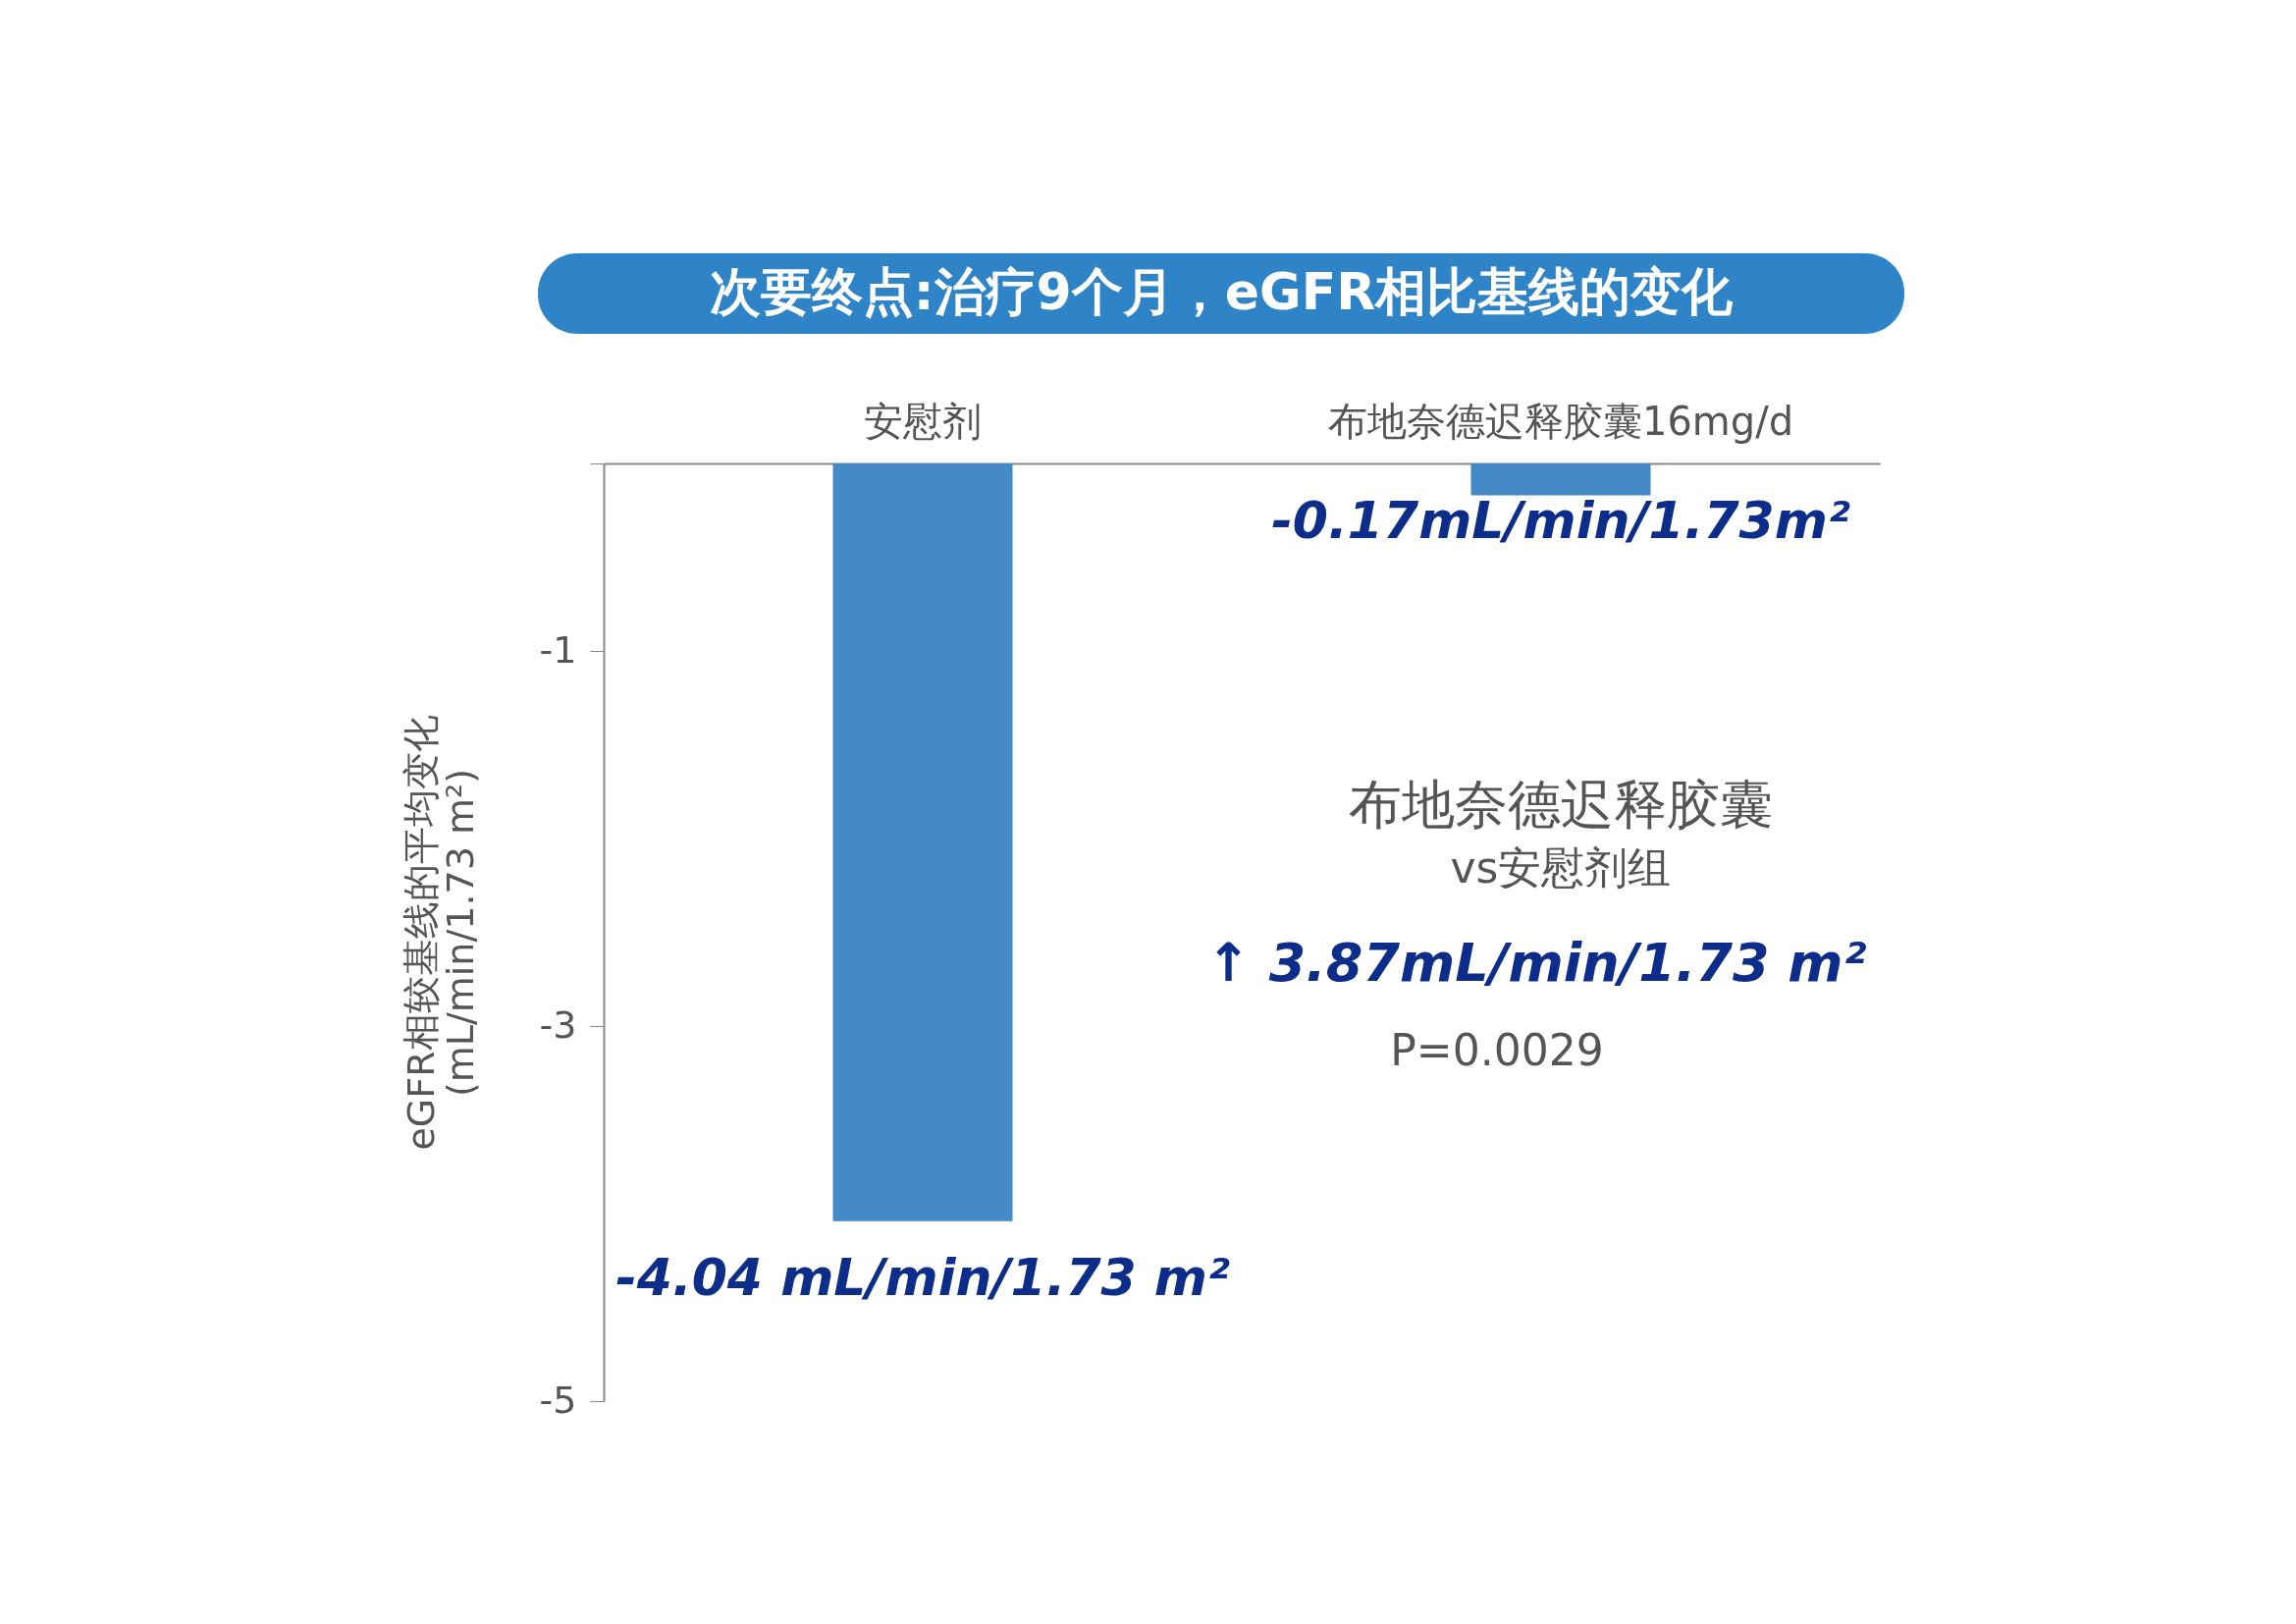 The width and height of the screenshot is (2296, 1624). What do you see at coordinates (558, 1024) in the screenshot?
I see `y-tick-label: -3` at bounding box center [558, 1024].